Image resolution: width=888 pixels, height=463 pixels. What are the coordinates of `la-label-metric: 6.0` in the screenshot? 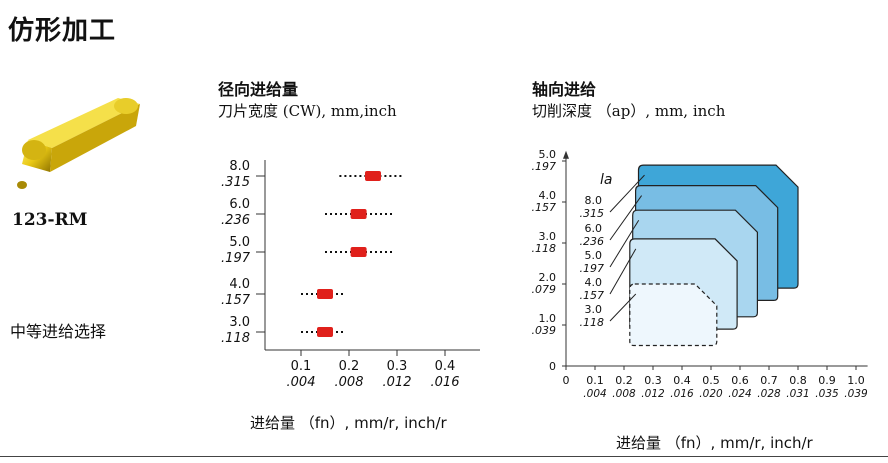 It's located at (594, 228).